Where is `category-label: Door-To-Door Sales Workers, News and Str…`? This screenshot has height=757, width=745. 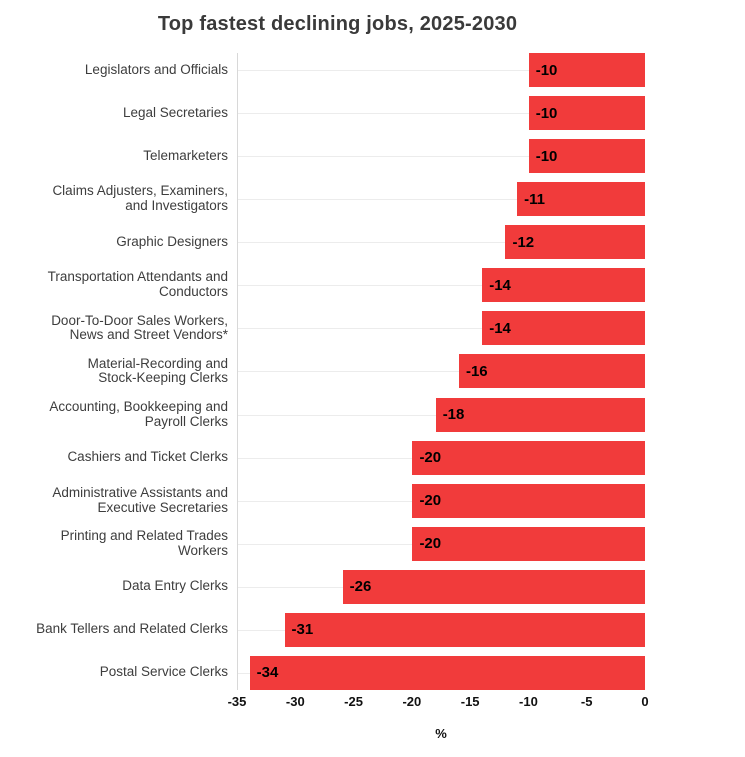
category-label: Door-To-Door Sales Workers, News and Str… is located at coordinates (139, 327).